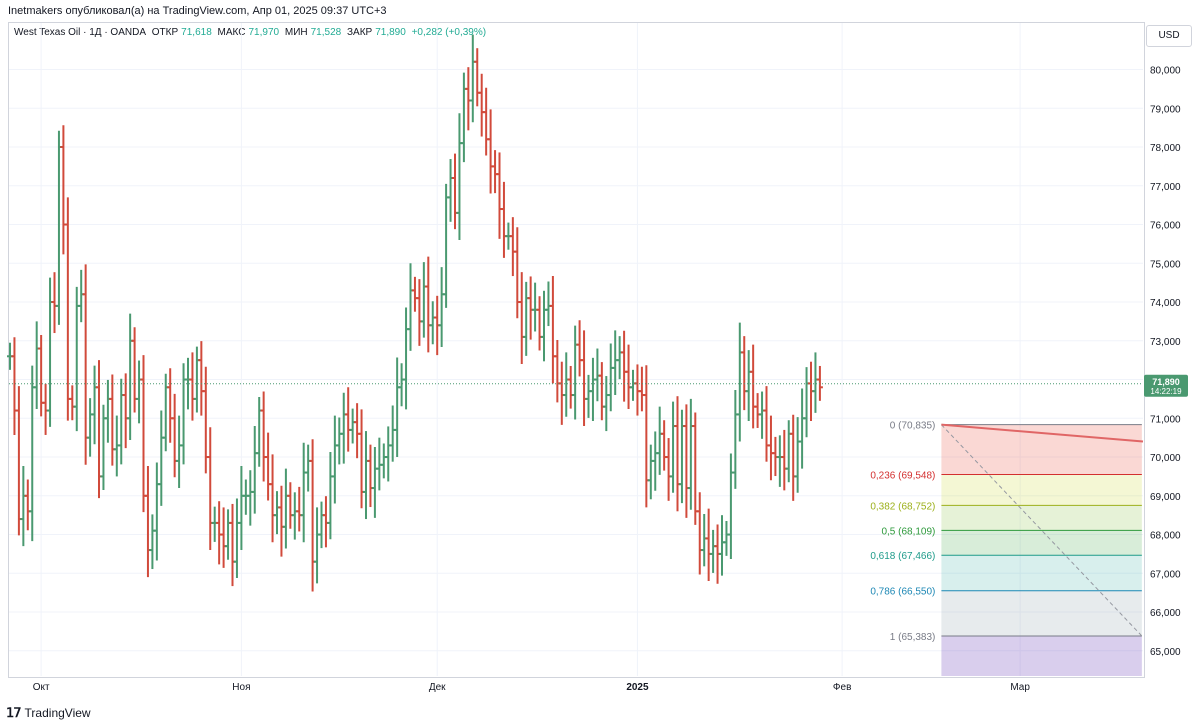 The width and height of the screenshot is (1200, 726). What do you see at coordinates (437, 687) in the screenshot?
I see `x-tick-label: Дек` at bounding box center [437, 687].